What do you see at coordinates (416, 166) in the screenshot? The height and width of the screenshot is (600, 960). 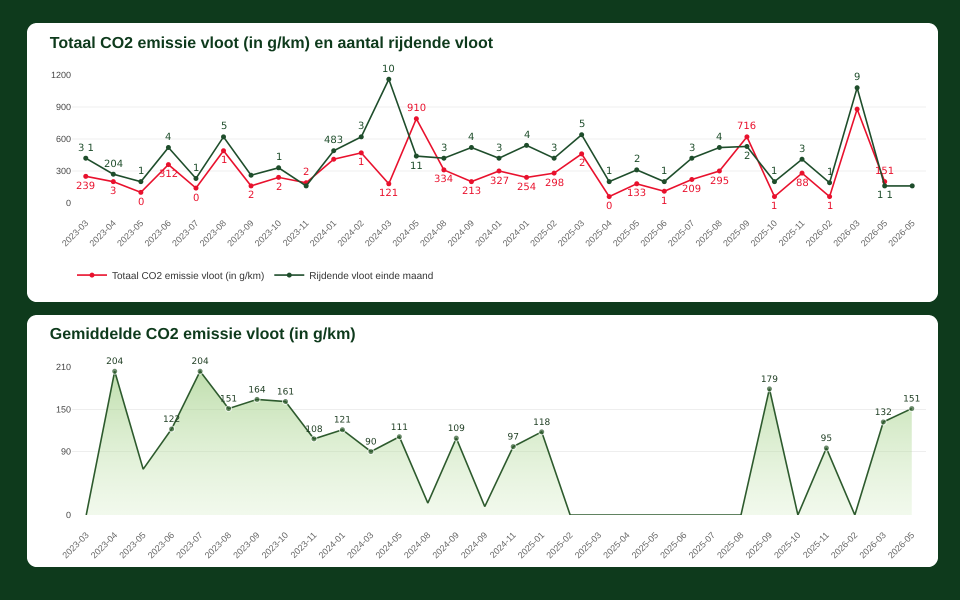 I see `annotation: 11` at bounding box center [416, 166].